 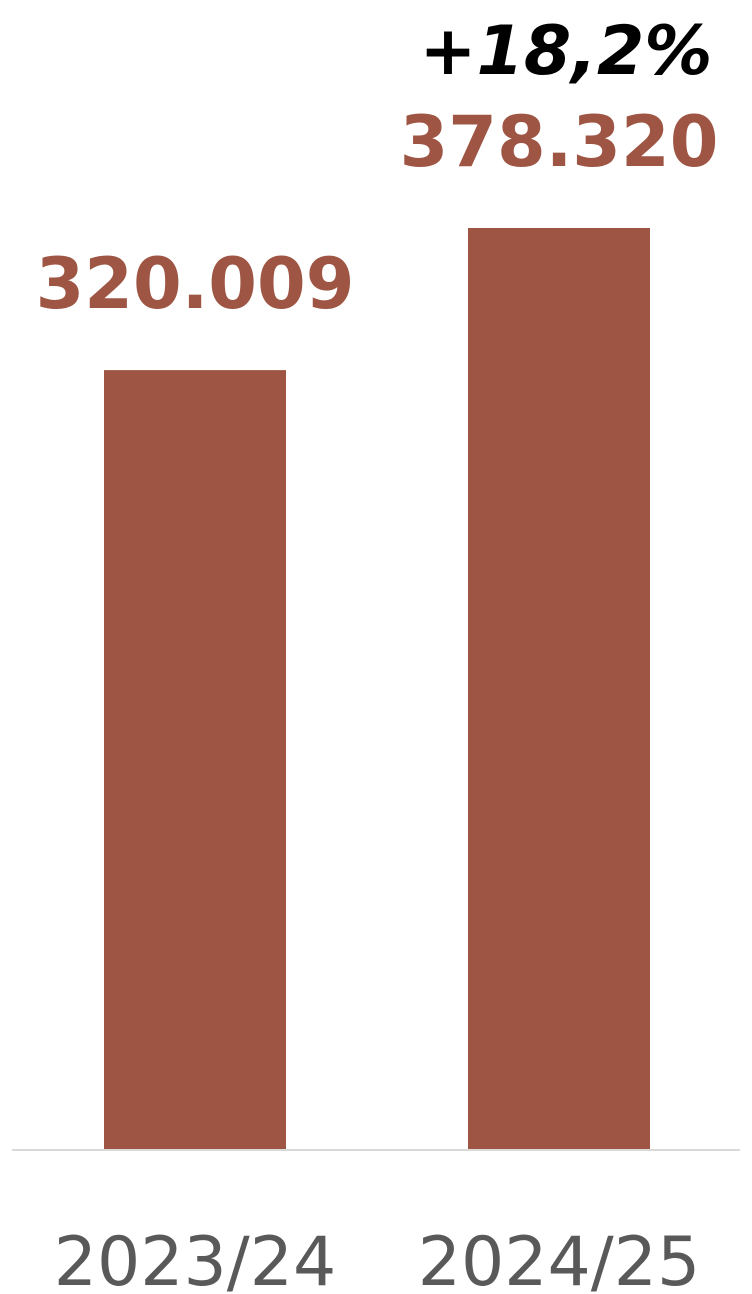 What do you see at coordinates (195, 1258) in the screenshot?
I see `x-tick-label: 2023/24` at bounding box center [195, 1258].